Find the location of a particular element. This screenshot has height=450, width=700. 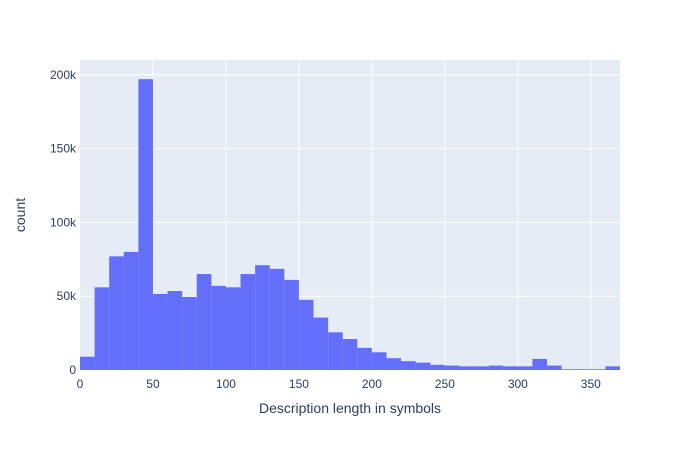

x-tick-label: 150 is located at coordinates (299, 384).